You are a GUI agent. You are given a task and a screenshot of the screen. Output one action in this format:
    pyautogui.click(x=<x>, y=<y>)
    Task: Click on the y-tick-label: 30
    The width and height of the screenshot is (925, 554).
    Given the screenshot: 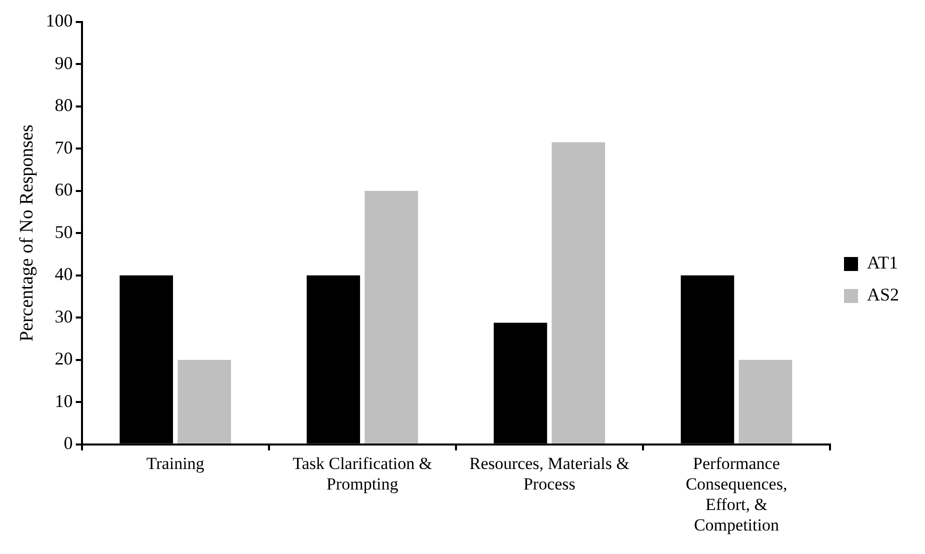 What is the action you would take?
    pyautogui.click(x=63, y=316)
    